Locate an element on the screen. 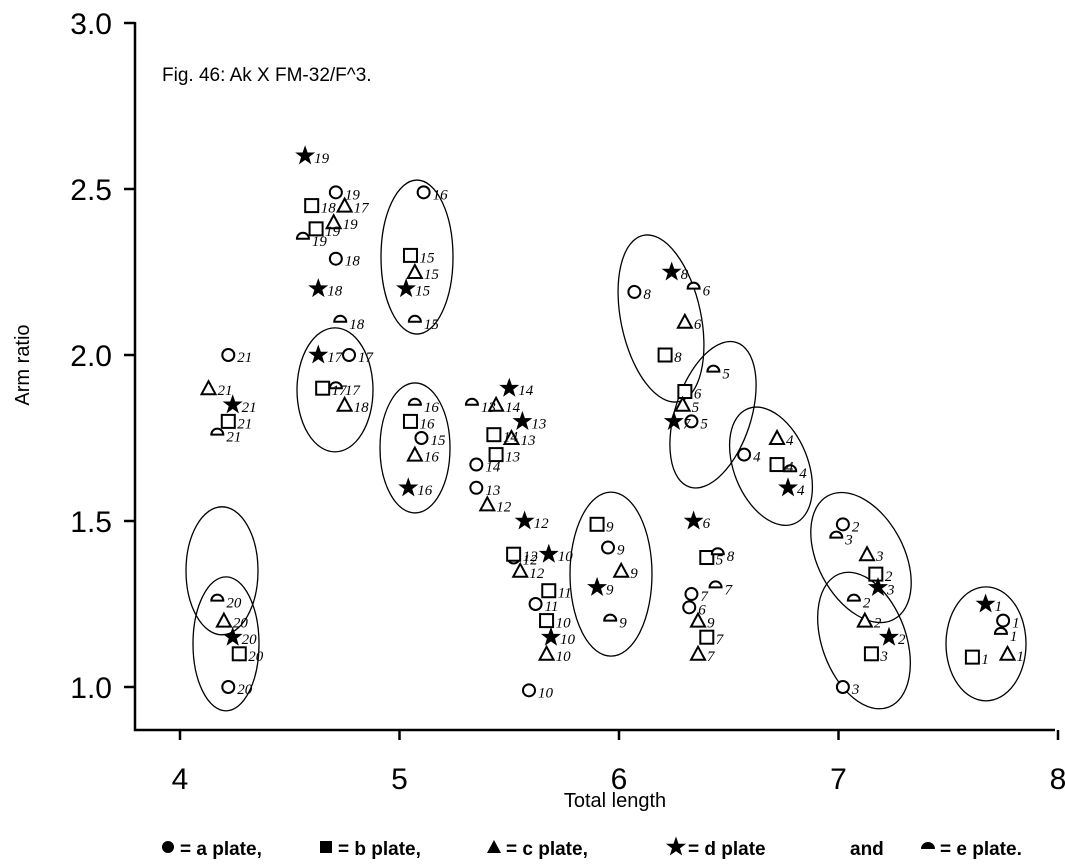 The width and height of the screenshot is (1065, 868). point-label-b-2: 2 is located at coordinates (889, 577).